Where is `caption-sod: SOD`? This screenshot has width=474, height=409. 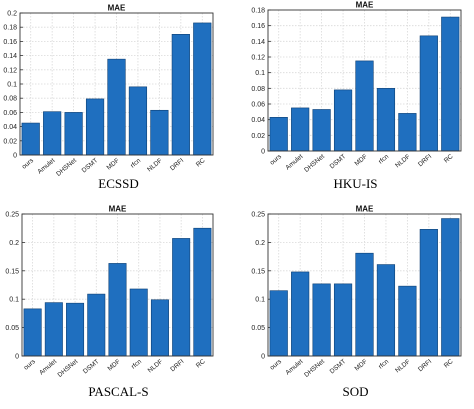
caption-sod: SOD is located at coordinates (355, 391).